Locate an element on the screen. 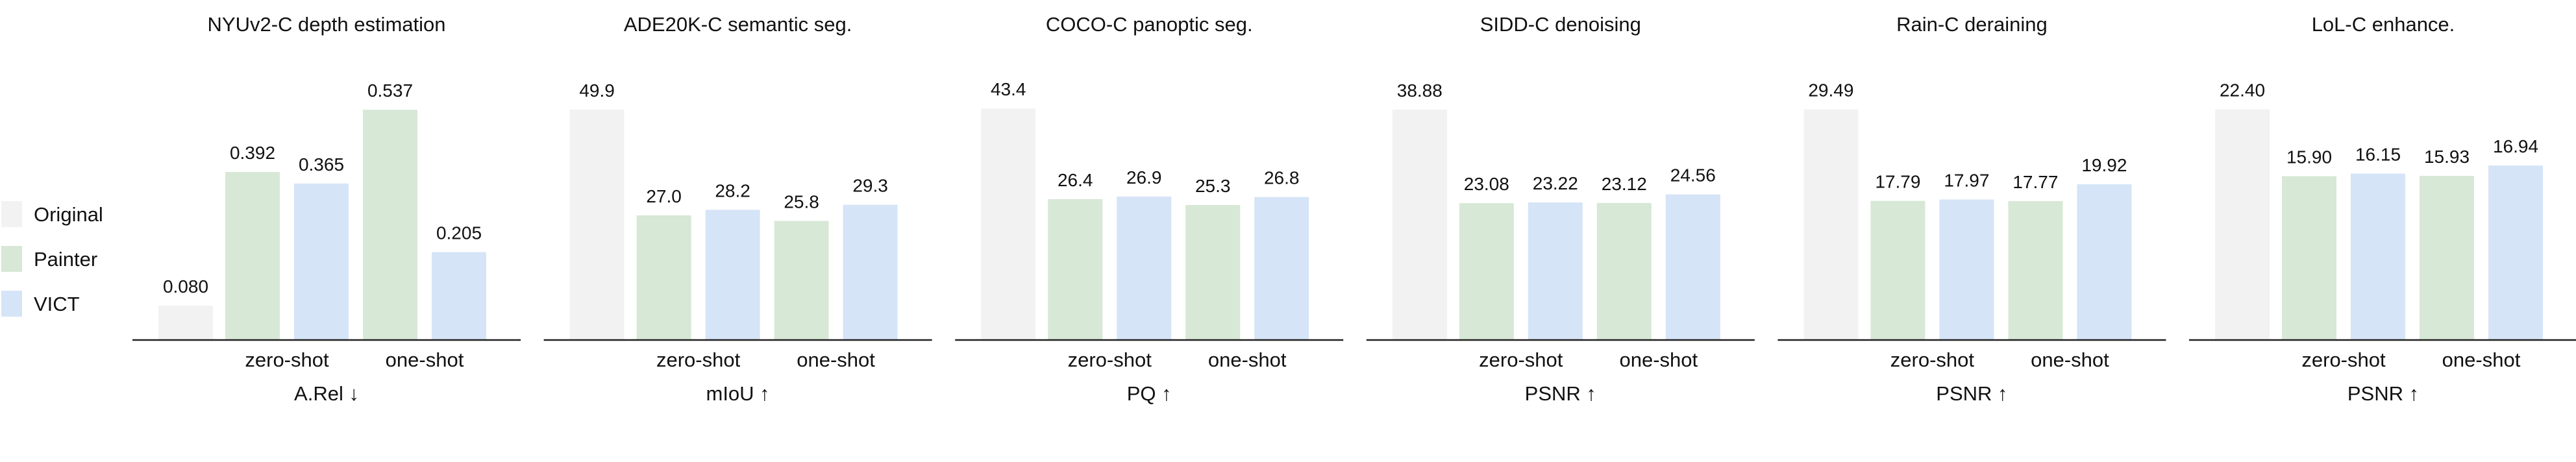 The image size is (2576, 462). bar-painter-zero-shot-label: 26.4 is located at coordinates (1075, 180).